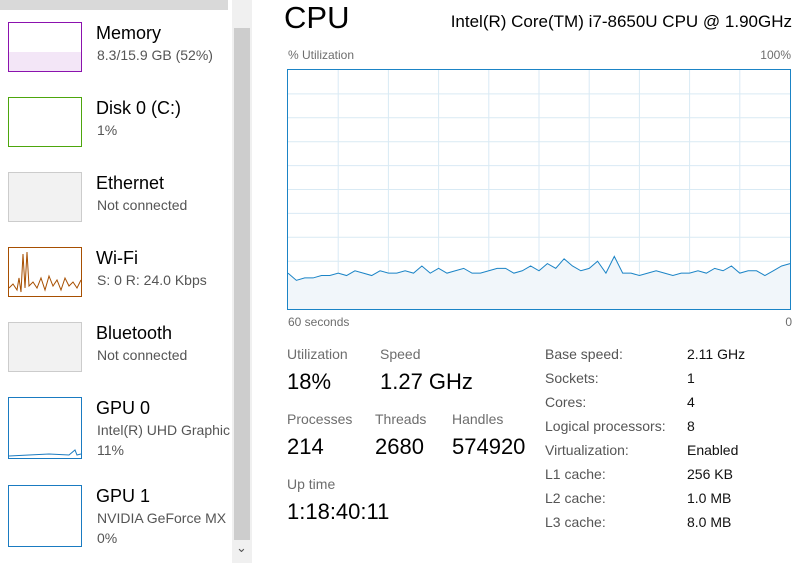  Describe the element at coordinates (788, 322) in the screenshot. I see `graph-x-right: 0` at that location.